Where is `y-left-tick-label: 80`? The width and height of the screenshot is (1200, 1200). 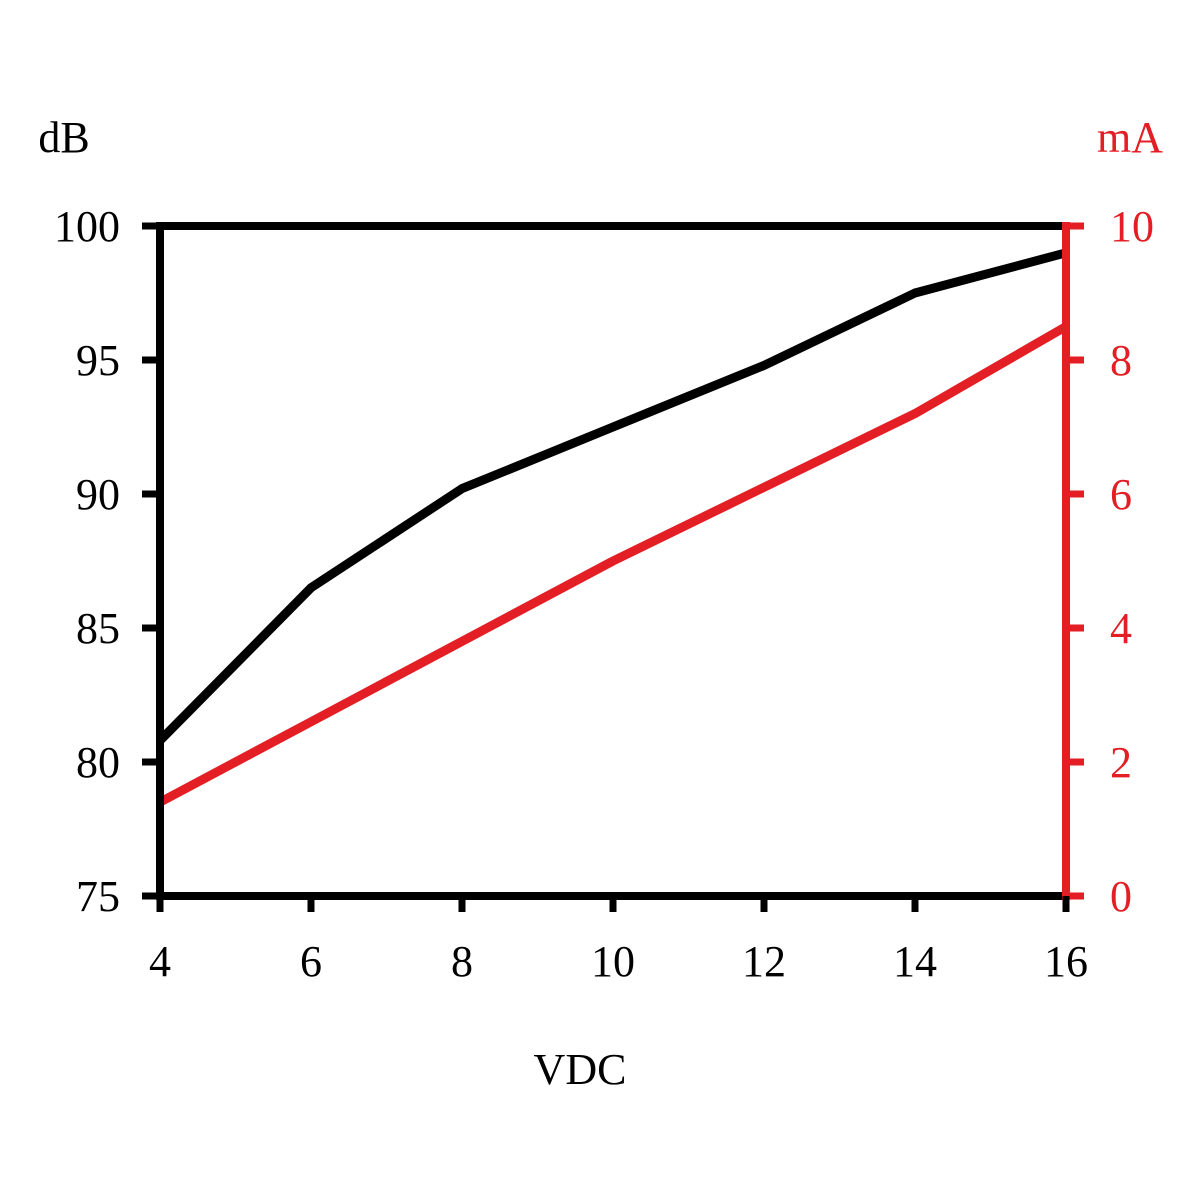 y-left-tick-label: 80 is located at coordinates (98, 762).